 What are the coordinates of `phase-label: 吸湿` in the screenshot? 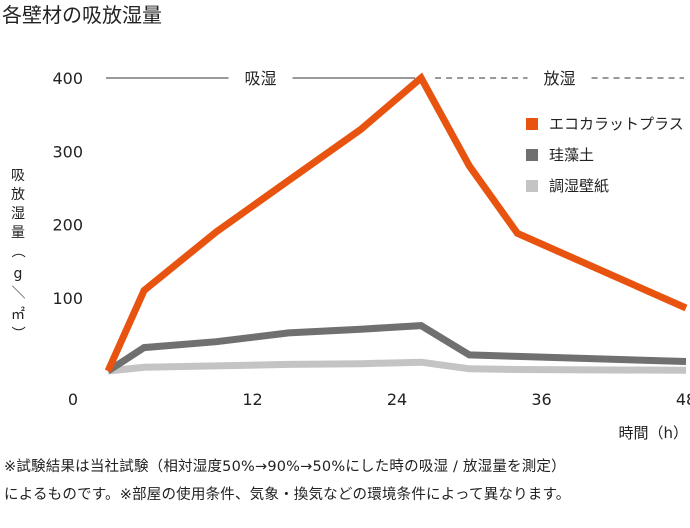 It's located at (261, 78).